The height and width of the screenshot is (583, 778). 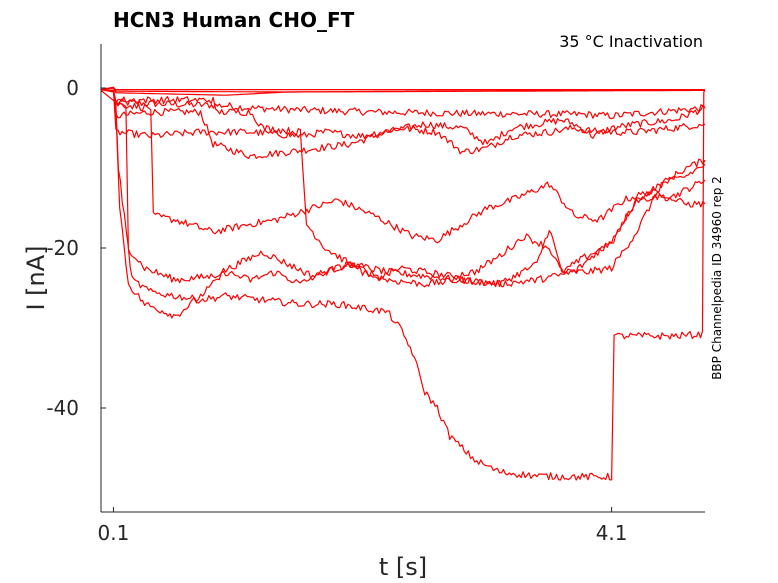 What do you see at coordinates (403, 567) in the screenshot?
I see `x-axis-label: t [s]` at bounding box center [403, 567].